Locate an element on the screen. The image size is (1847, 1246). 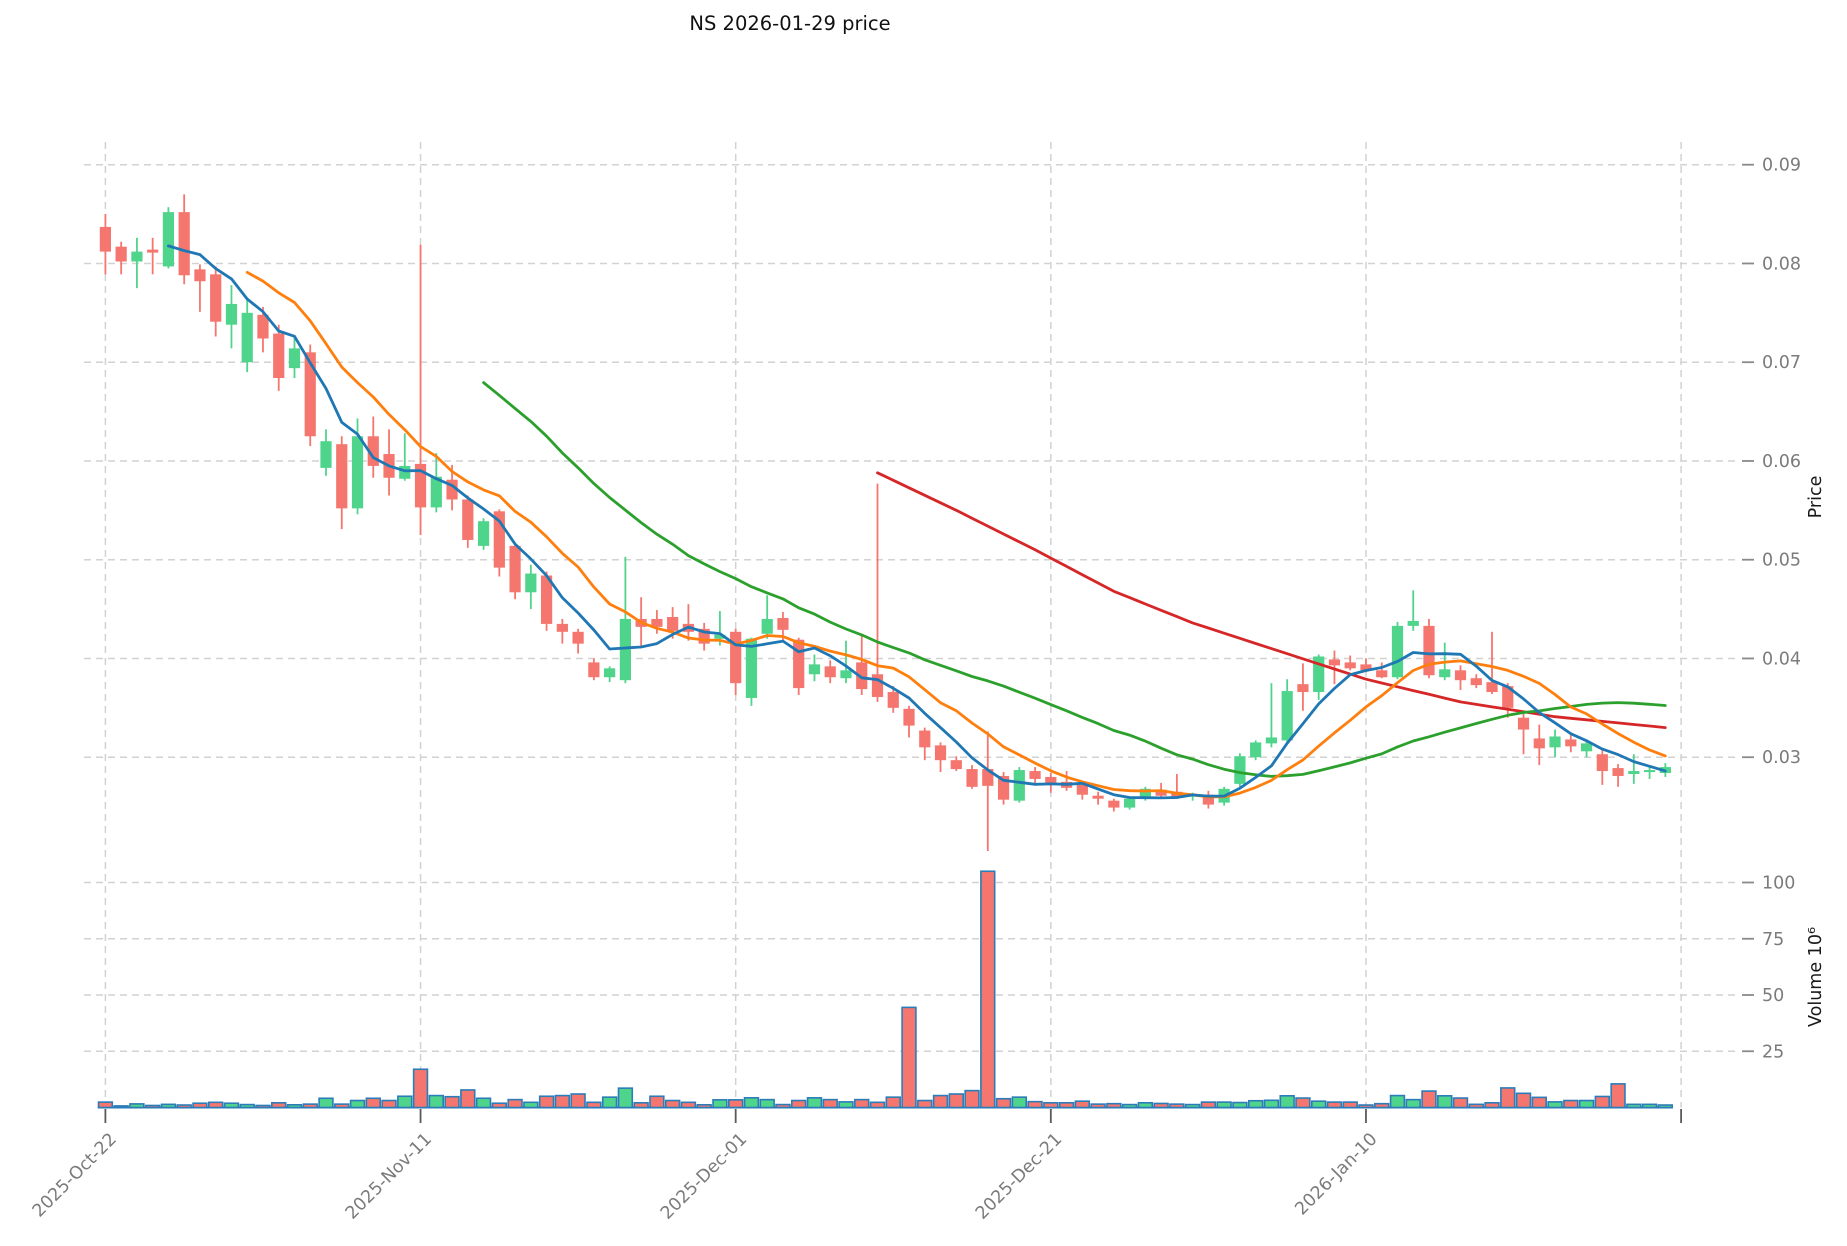
volume-axis-label: Volume 10⁶ is located at coordinates (1816, 977).